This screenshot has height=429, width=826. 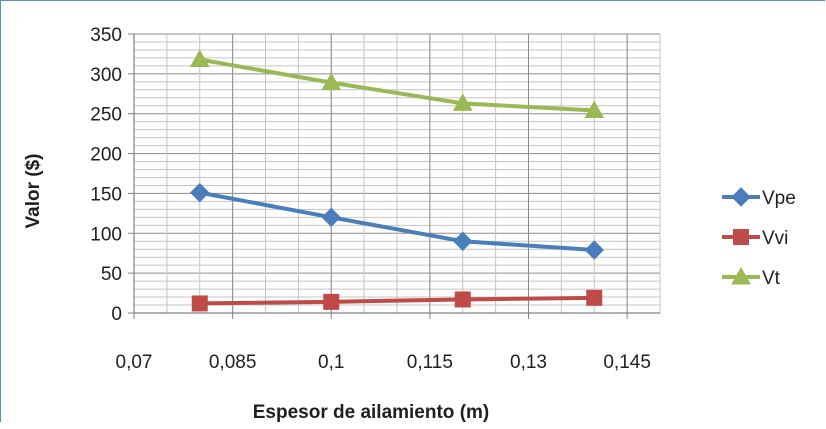 I want to click on series-line-vvi, so click(x=397, y=300).